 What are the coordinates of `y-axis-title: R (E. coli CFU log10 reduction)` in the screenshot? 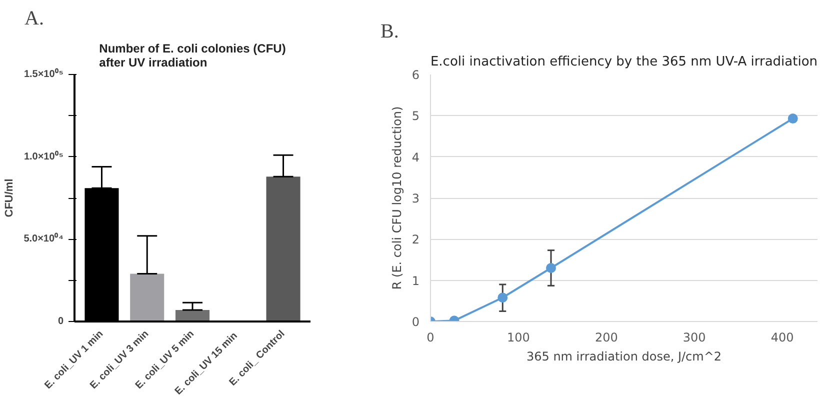 It's located at (397, 198).